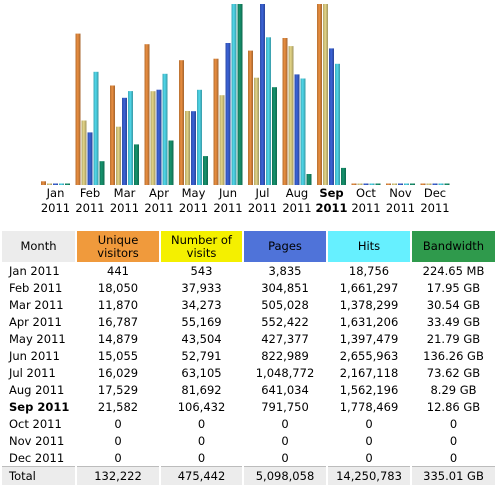 This screenshot has width=497, height=487. I want to click on bar-unique-visitors-jul, so click(250, 117).